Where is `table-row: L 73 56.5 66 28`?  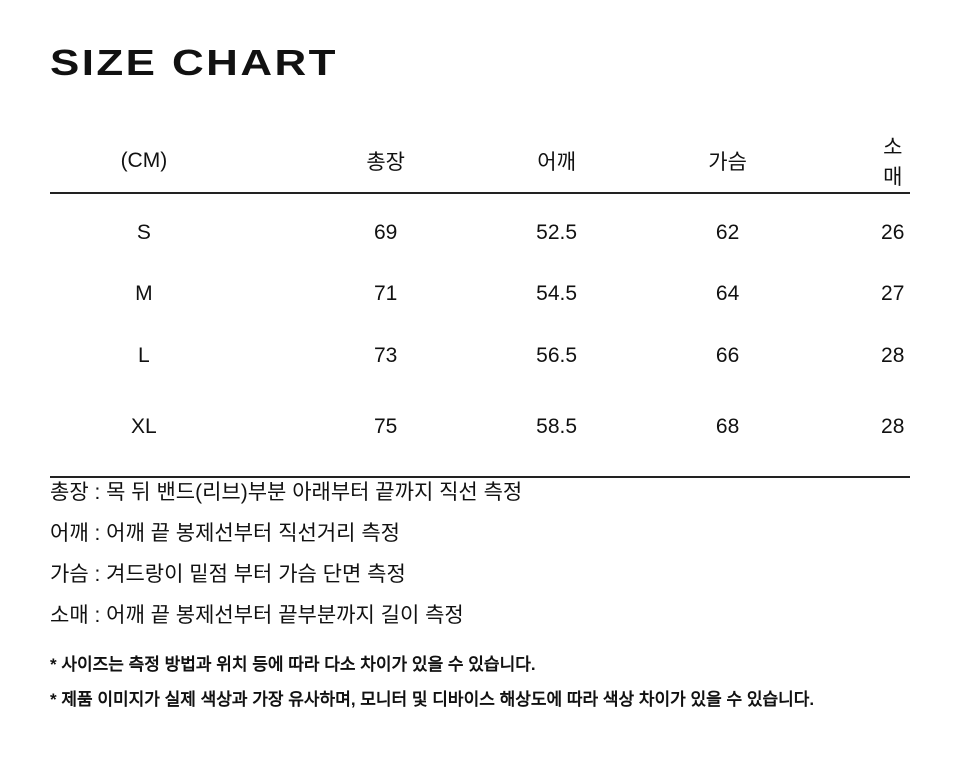 table-row: L 73 56.5 66 28 is located at coordinates (480, 356).